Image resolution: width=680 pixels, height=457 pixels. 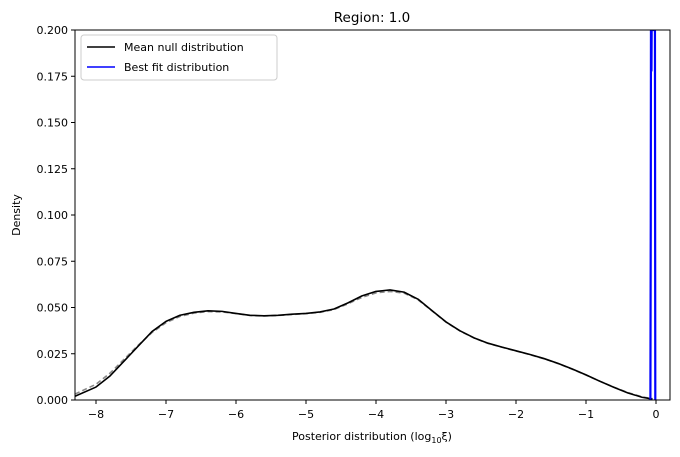 What do you see at coordinates (53, 261) in the screenshot?
I see `y-tick-label: 0.075` at bounding box center [53, 261].